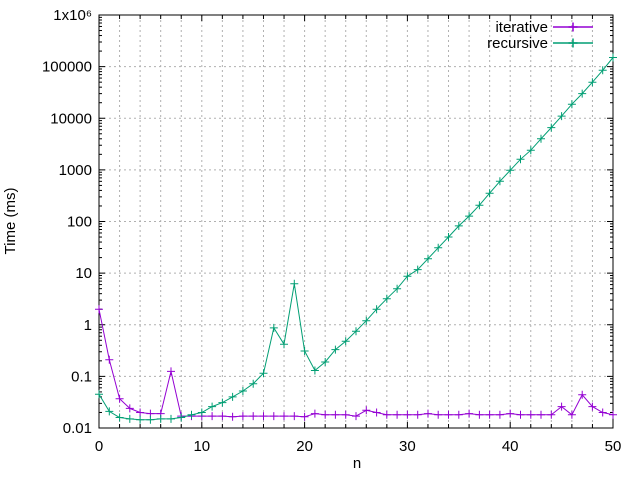 The image size is (640, 480). What do you see at coordinates (357, 463) in the screenshot?
I see `x-axis-title: n` at bounding box center [357, 463].